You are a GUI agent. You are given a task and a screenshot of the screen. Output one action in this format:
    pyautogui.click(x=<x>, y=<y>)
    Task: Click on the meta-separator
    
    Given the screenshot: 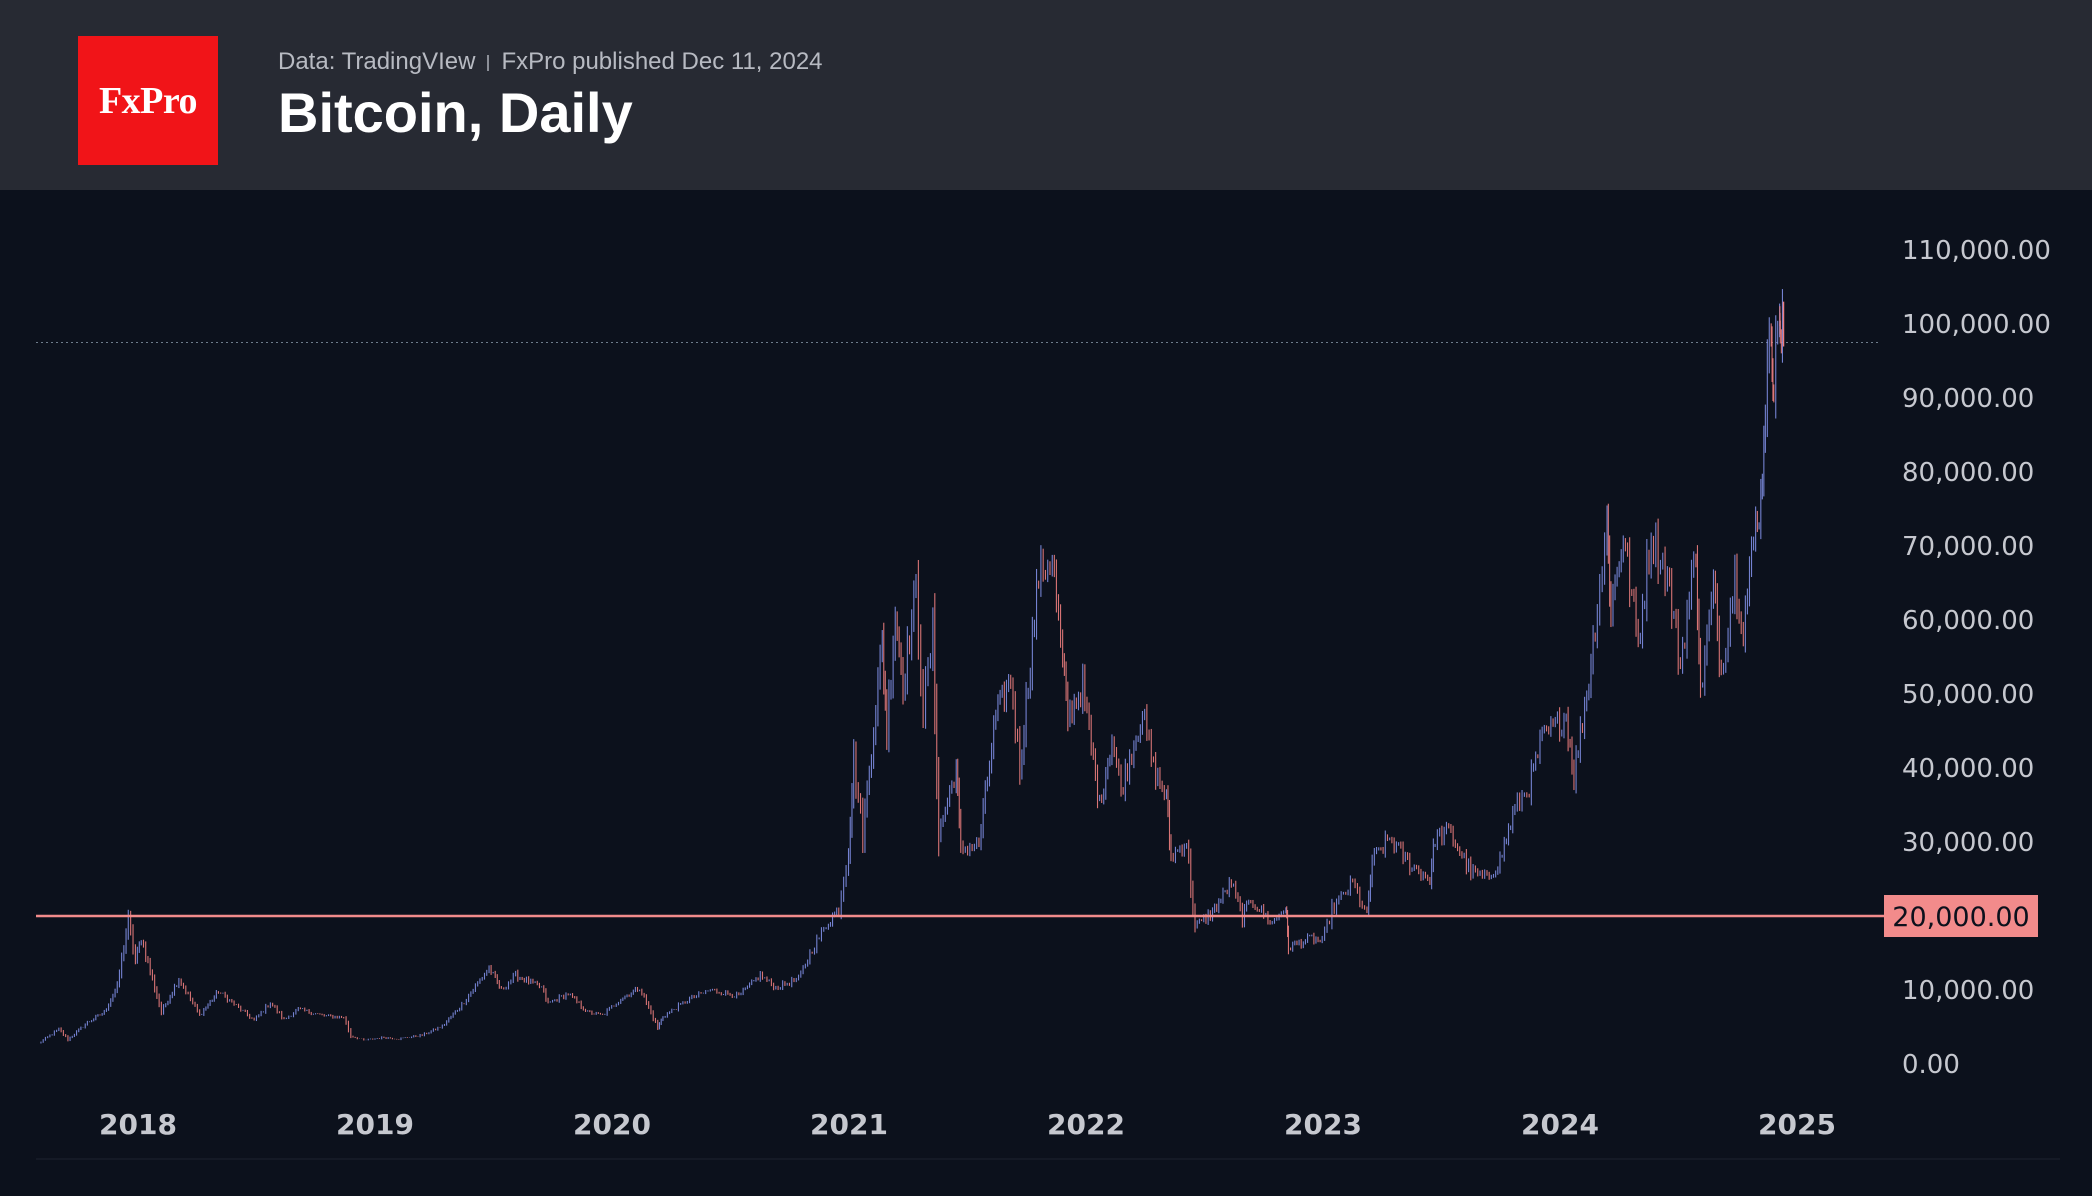 What is the action you would take?
    pyautogui.click(x=488, y=62)
    